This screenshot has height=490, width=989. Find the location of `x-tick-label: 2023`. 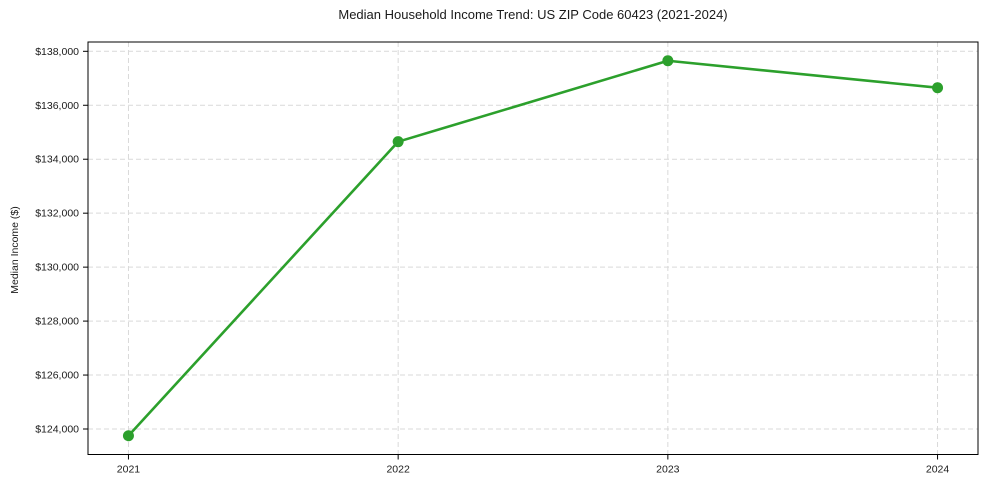

x-tick-label: 2023 is located at coordinates (668, 470).